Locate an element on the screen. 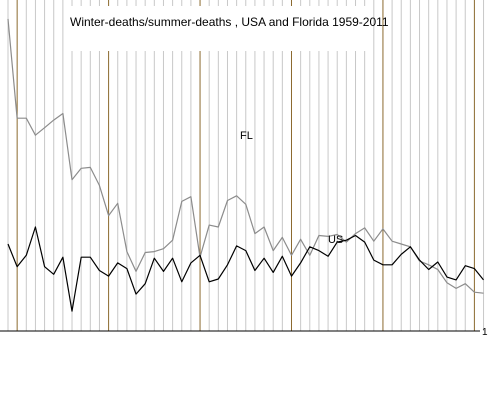  y-tick-label: 1 is located at coordinates (485, 332).